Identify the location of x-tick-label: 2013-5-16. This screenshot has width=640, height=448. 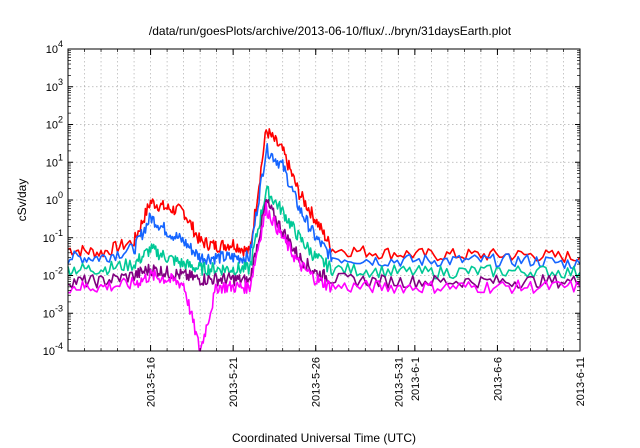
(152, 382).